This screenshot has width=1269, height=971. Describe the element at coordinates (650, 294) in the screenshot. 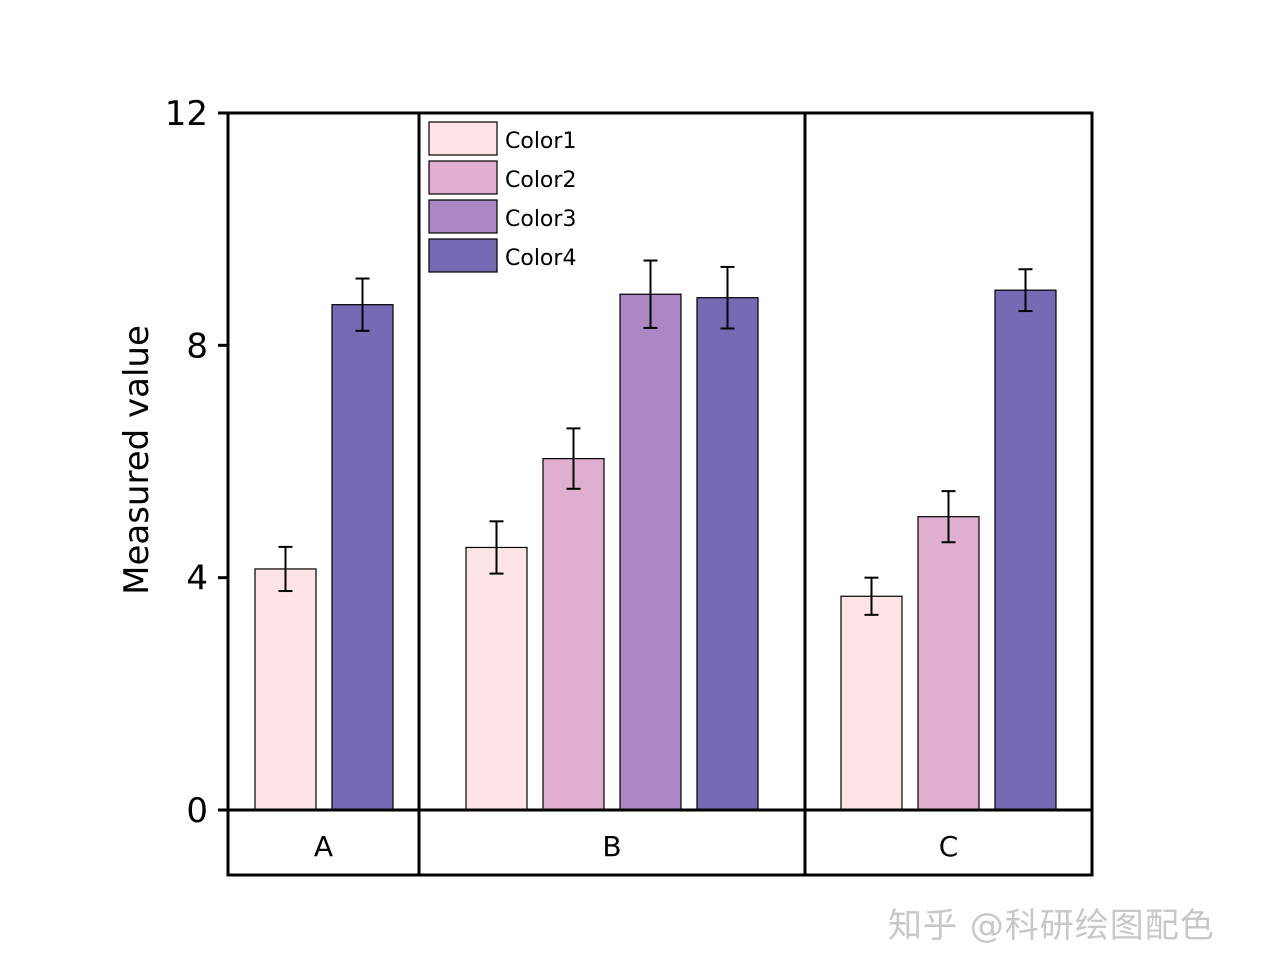

I see `error-bar-B-Color3` at that location.